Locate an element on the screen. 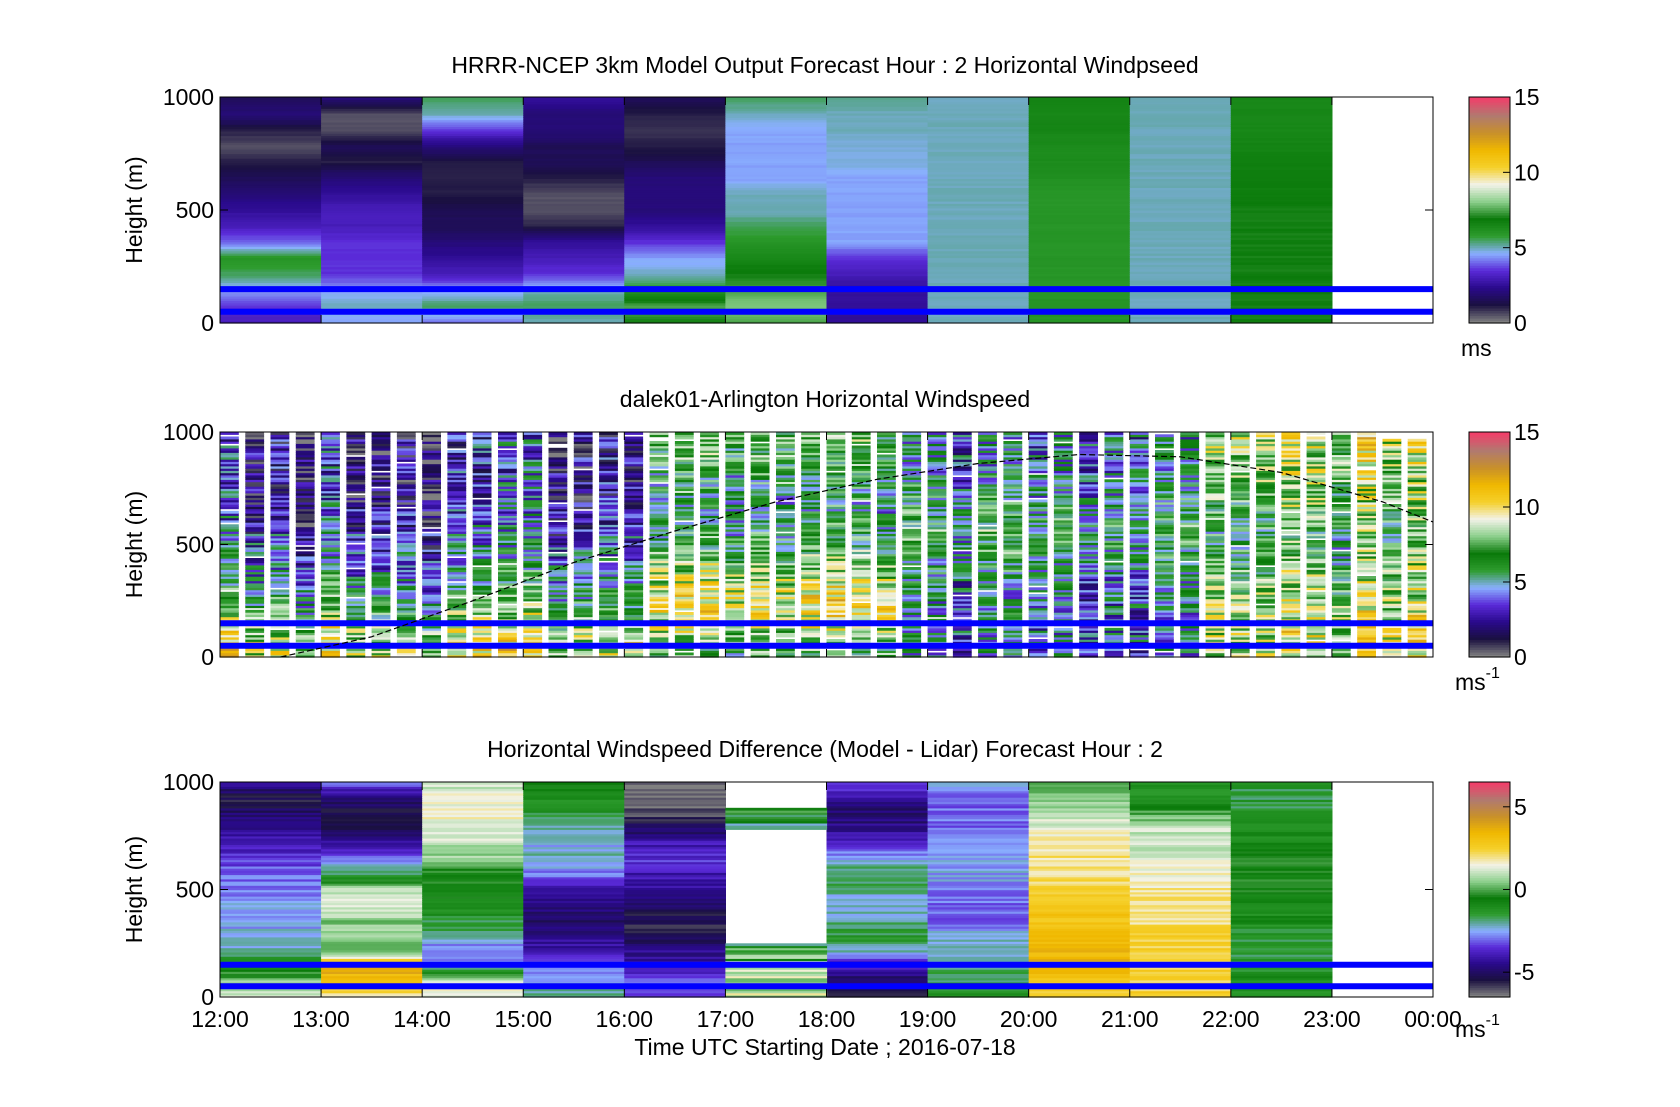 This screenshot has height=1107, width=1680. y-tick-label: 0 is located at coordinates (207, 323).